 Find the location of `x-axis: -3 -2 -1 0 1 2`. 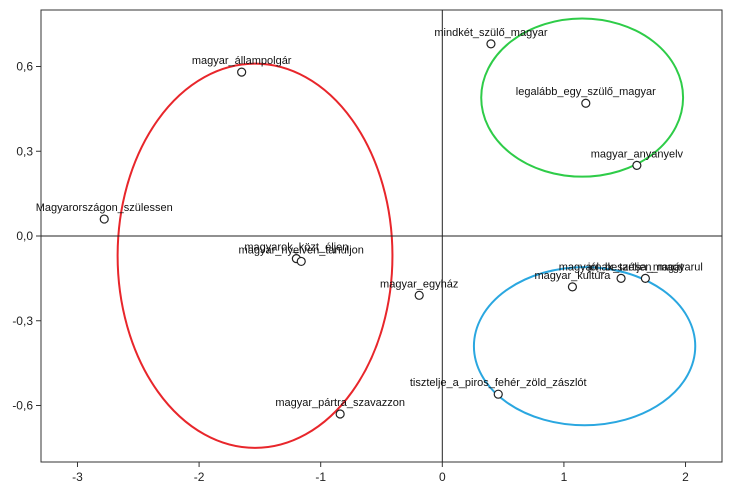

x-axis: -3 -2 -1 0 1 2 is located at coordinates (380, 473).